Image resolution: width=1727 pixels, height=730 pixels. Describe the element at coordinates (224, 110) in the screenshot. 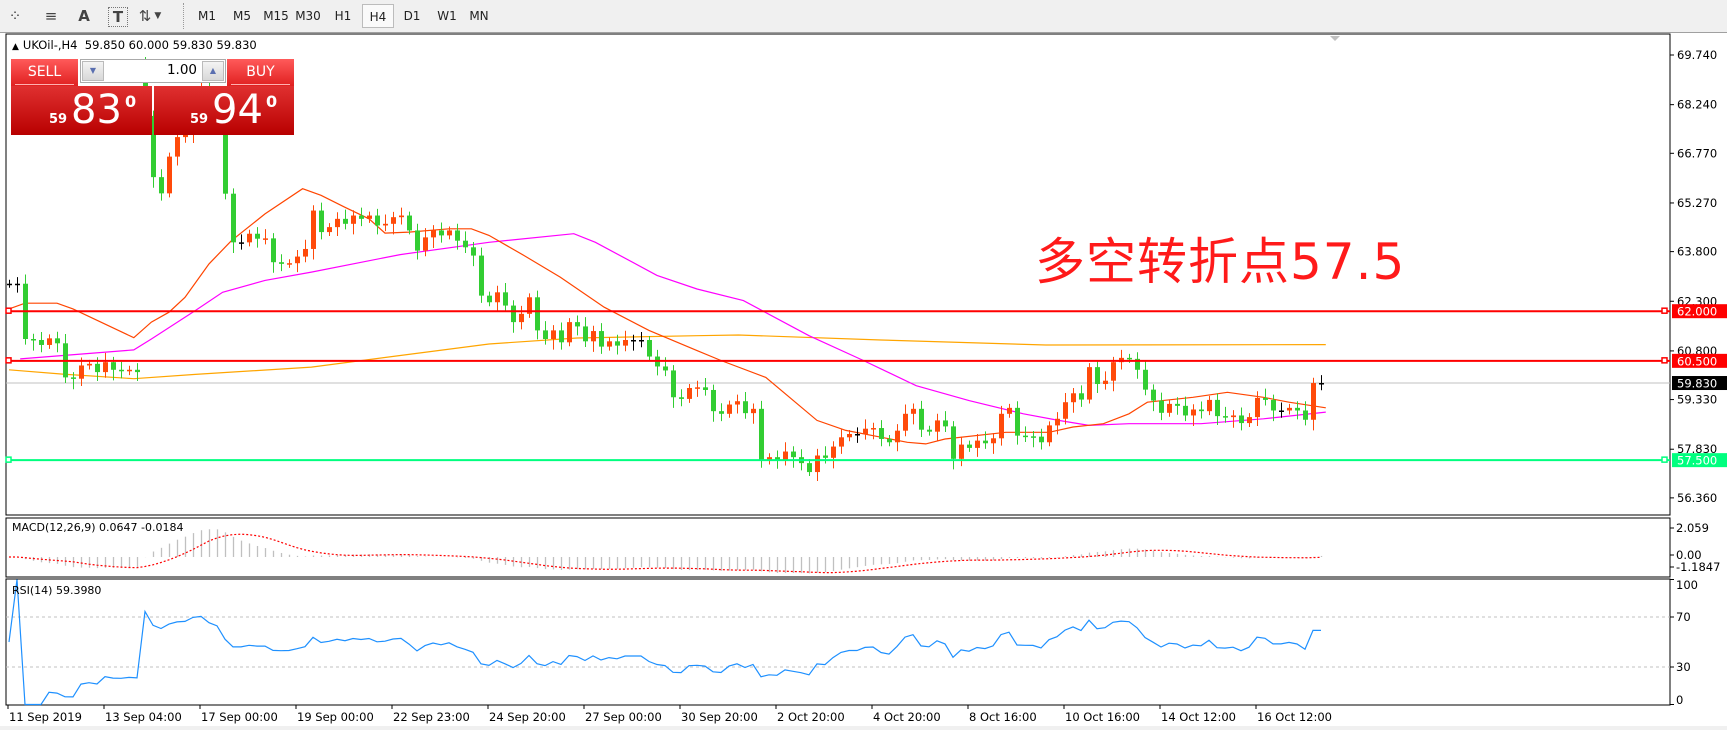

I see `buy-price-box: 59 94 0` at that location.